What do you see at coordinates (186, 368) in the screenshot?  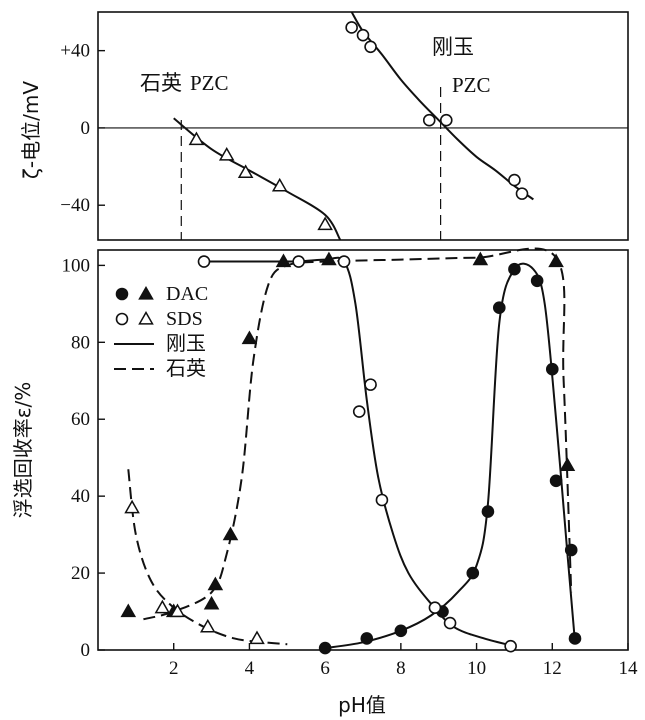 I see `legend-label: 石英` at bounding box center [186, 368].